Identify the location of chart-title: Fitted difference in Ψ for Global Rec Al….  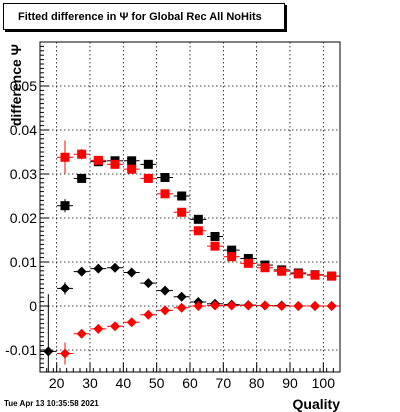
(140, 16).